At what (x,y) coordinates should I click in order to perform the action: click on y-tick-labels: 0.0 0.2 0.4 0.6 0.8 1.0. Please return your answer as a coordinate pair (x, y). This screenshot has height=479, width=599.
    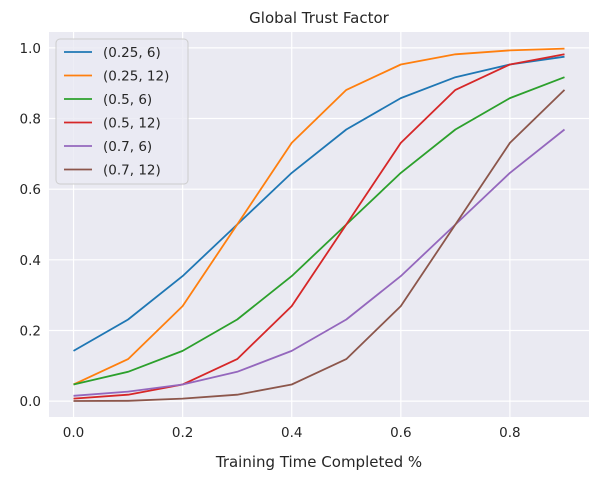
    Looking at the image, I should click on (30, 225).